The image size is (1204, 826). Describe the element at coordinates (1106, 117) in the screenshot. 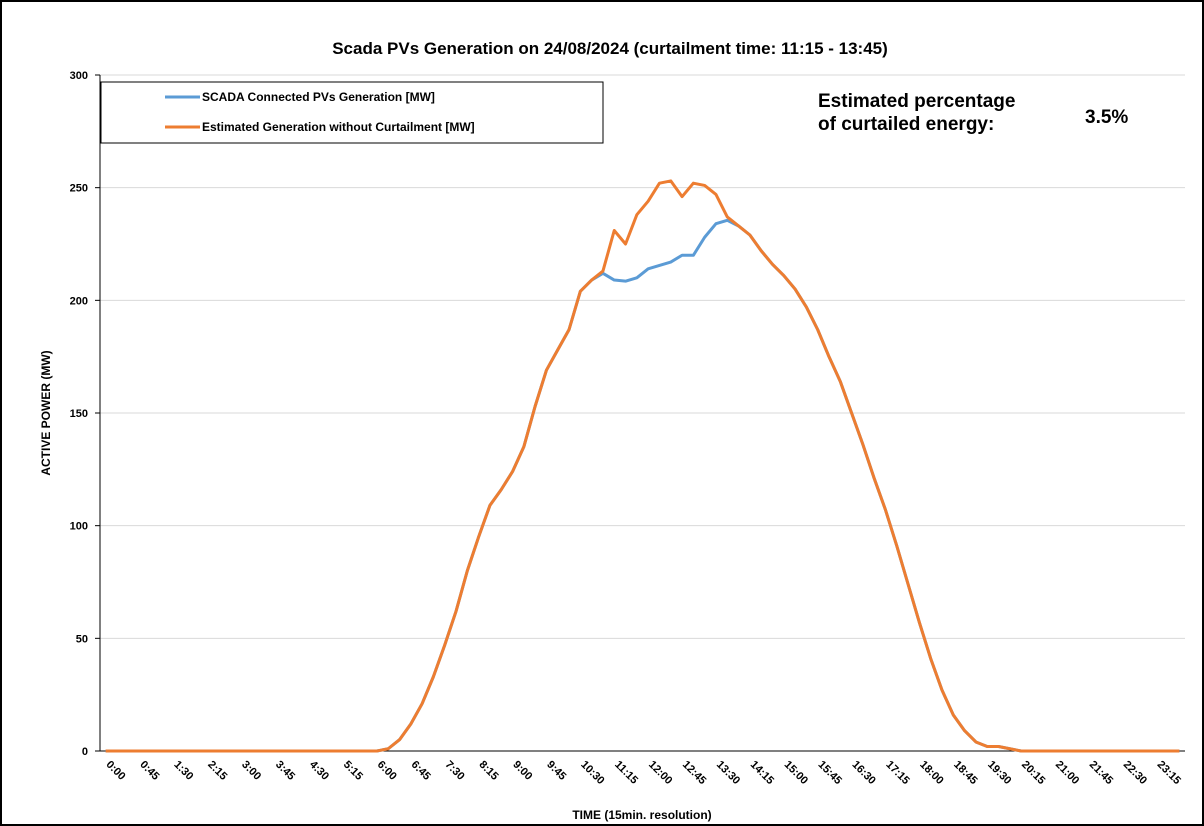

I see `annotation-value: 3.5%` at that location.